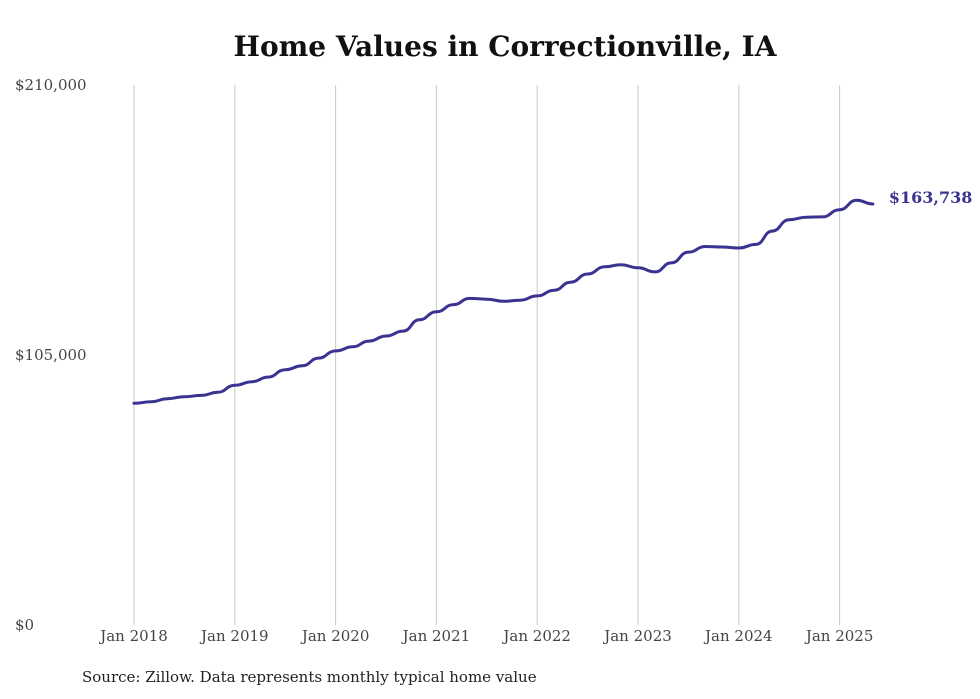  What do you see at coordinates (133, 636) in the screenshot?
I see `x-tick-label: Jan 2018` at bounding box center [133, 636].